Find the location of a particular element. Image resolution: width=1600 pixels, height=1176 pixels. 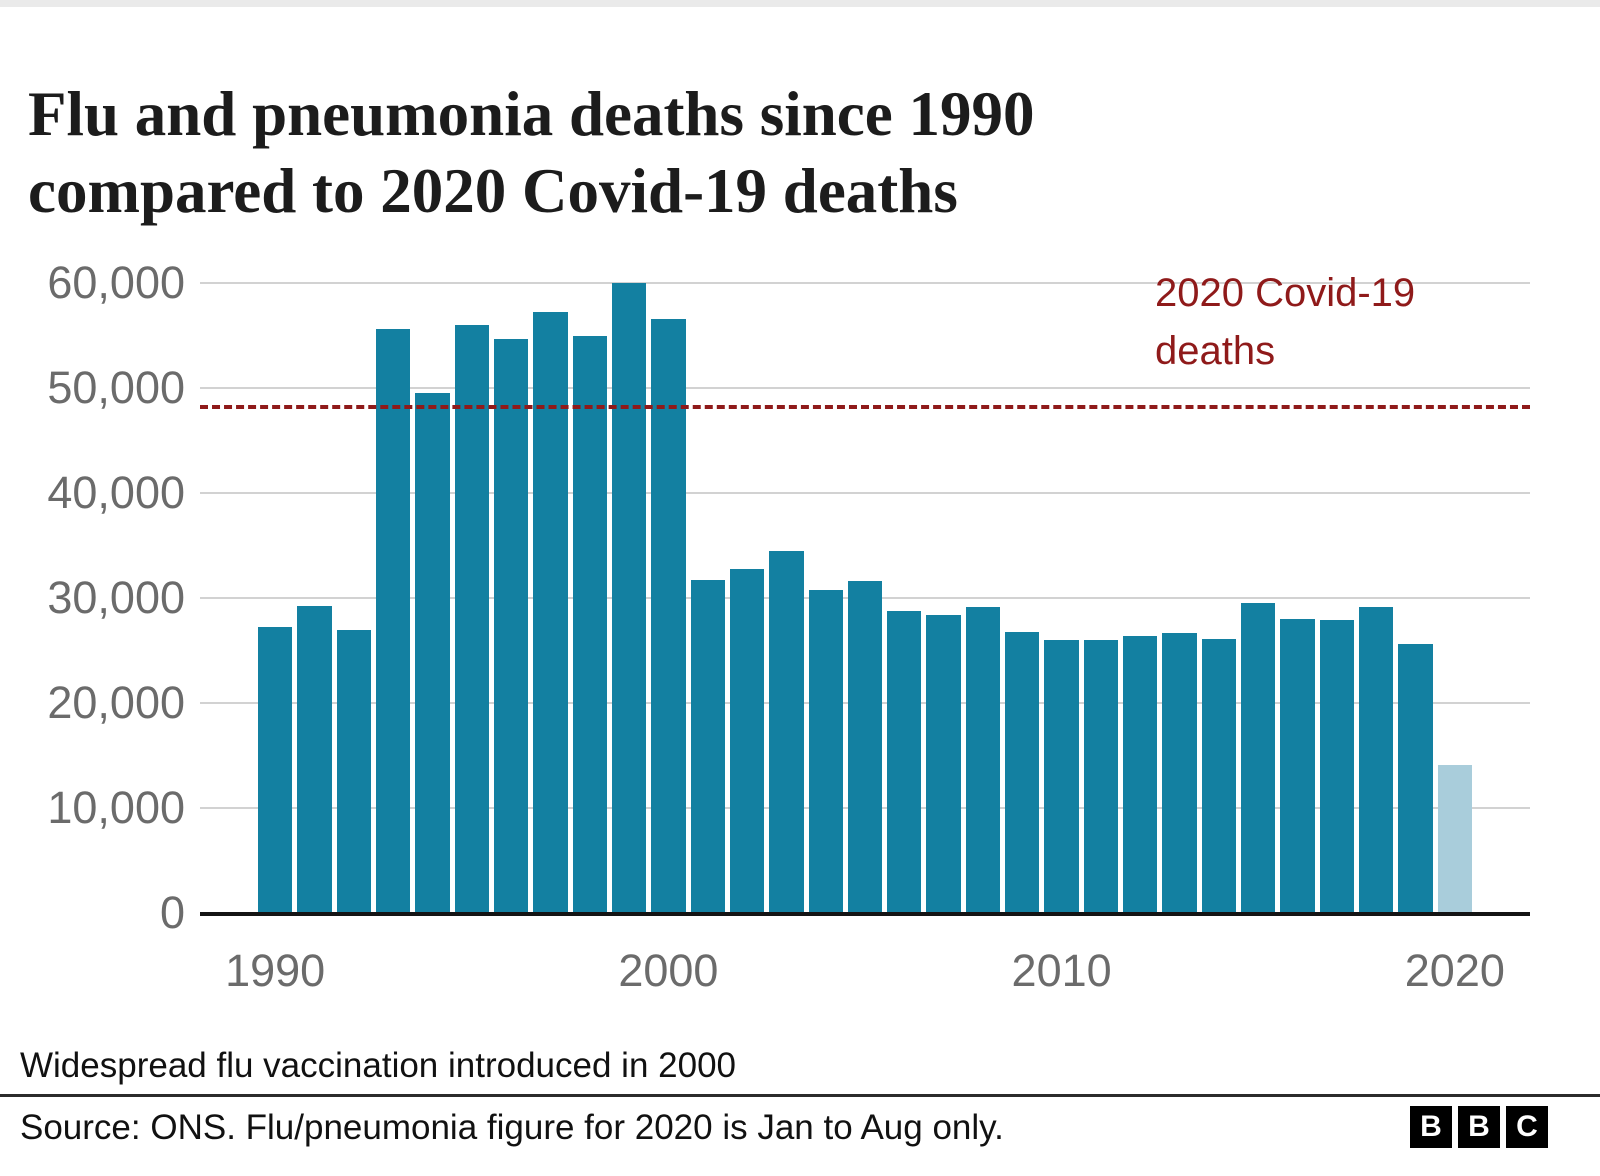

bar-1992 is located at coordinates (353, 771).